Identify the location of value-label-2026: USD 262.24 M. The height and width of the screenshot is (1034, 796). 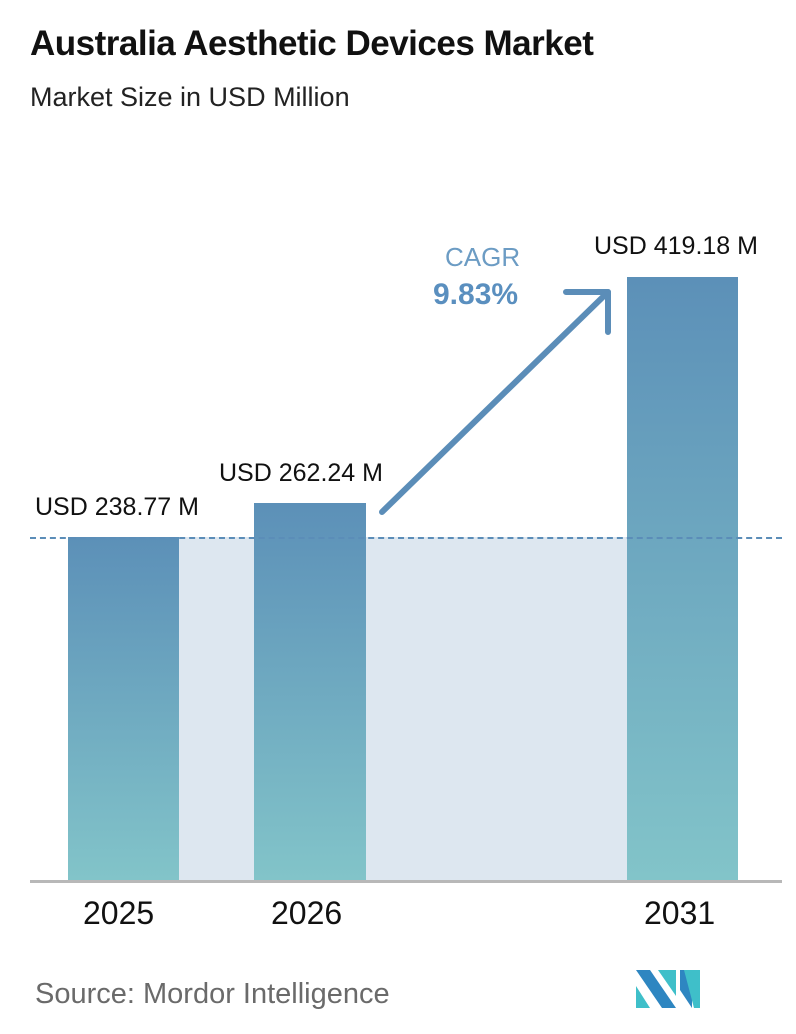
(301, 473).